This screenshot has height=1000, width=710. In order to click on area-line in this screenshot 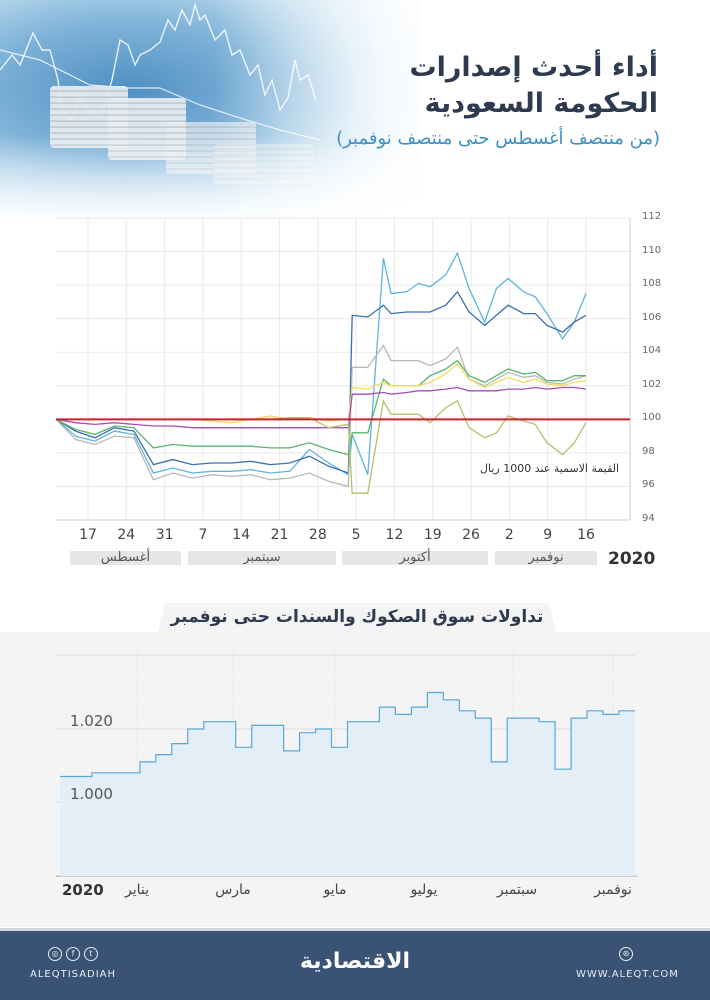, I will do `click(347, 734)`.